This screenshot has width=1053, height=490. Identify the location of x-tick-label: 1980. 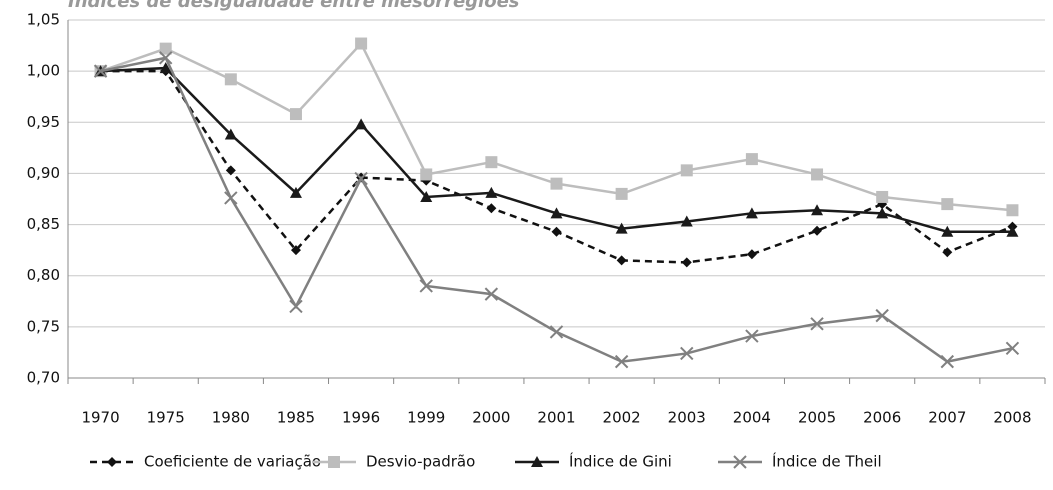
(231, 418).